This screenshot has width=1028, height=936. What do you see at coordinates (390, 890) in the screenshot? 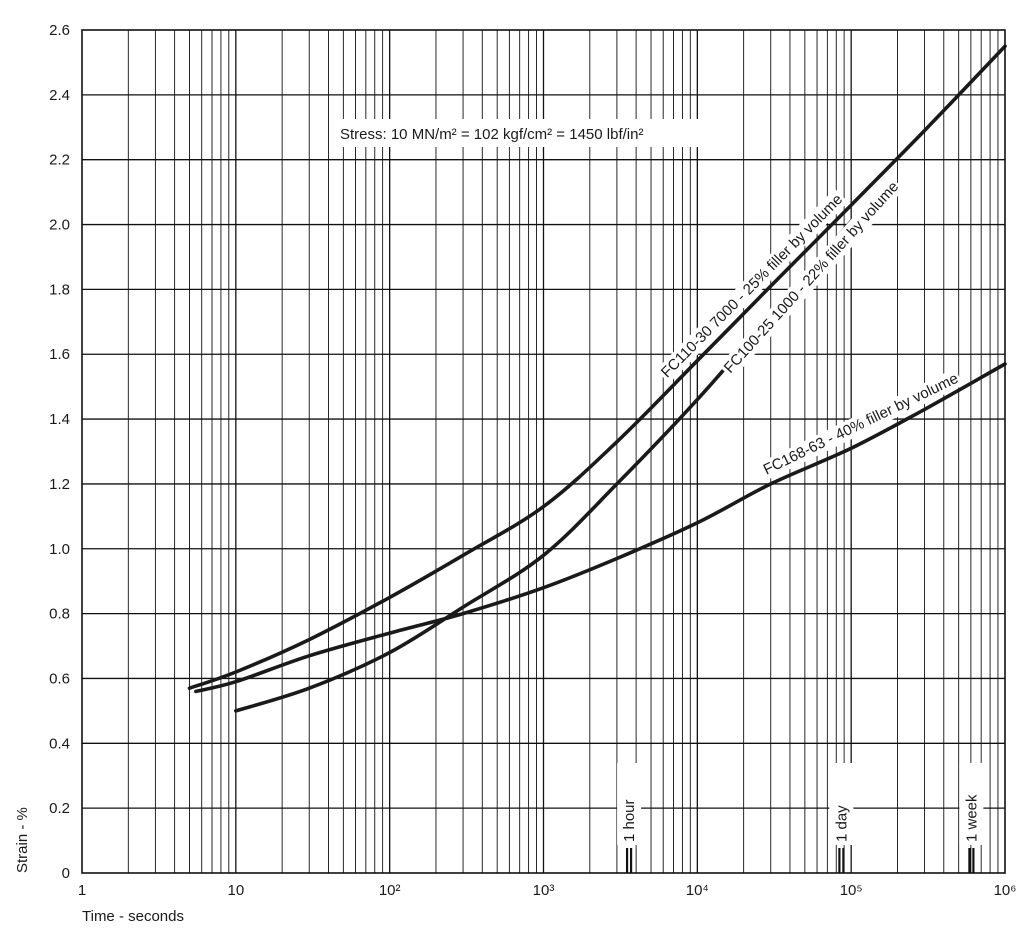
I see `x-tick-label: 10²` at bounding box center [390, 890].